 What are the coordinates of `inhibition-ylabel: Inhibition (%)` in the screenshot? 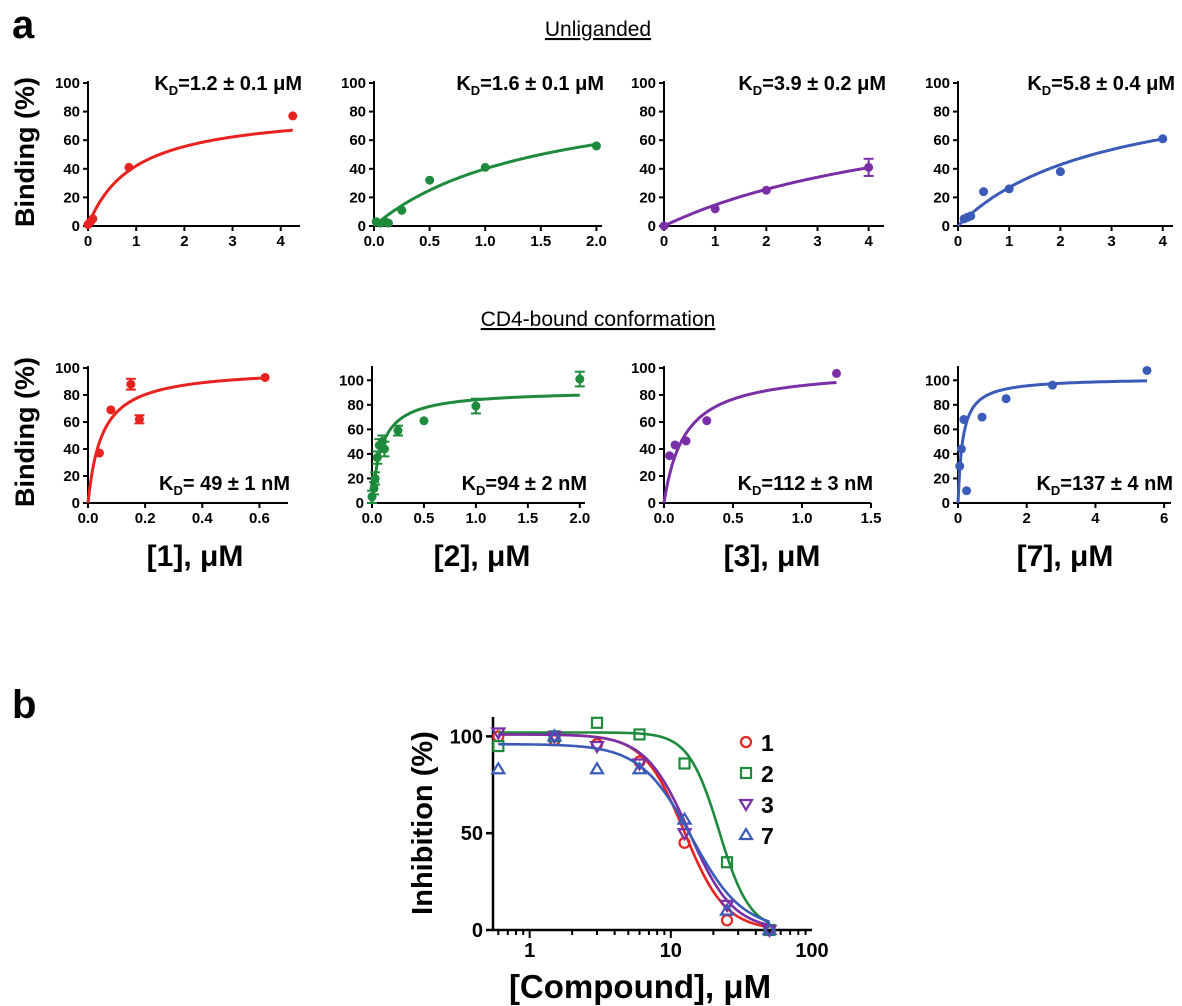 It's located at (423, 823).